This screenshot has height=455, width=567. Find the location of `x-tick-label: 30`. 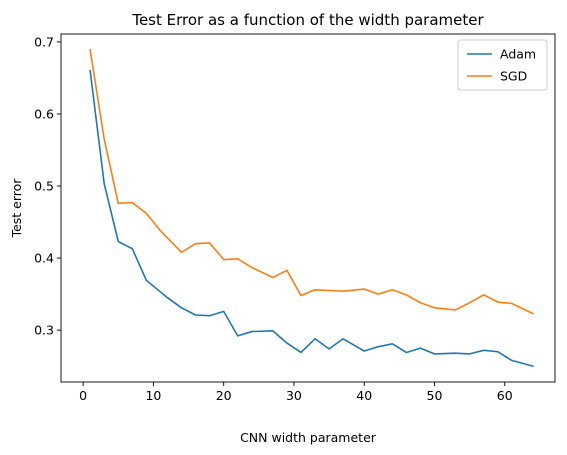

x-tick-label: 30 is located at coordinates (294, 395).